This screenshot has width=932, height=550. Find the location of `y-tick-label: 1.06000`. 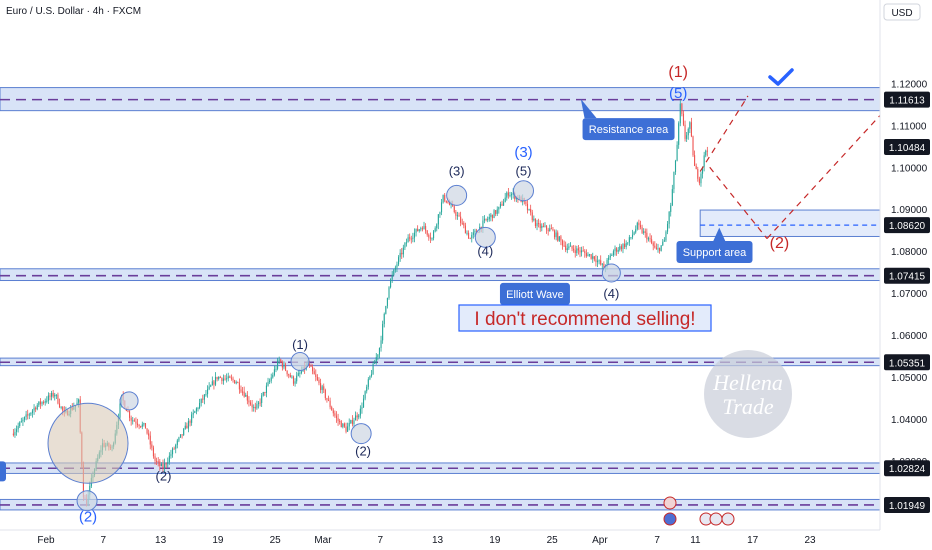

y-tick-label: 1.06000 is located at coordinates (909, 336).